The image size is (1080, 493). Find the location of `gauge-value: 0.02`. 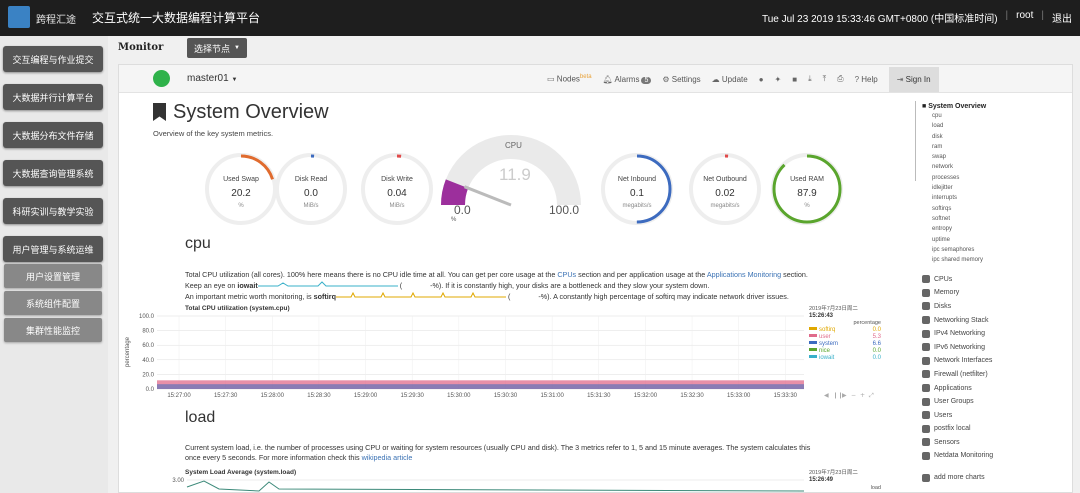

gauge-value: 0.02 is located at coordinates (725, 193).